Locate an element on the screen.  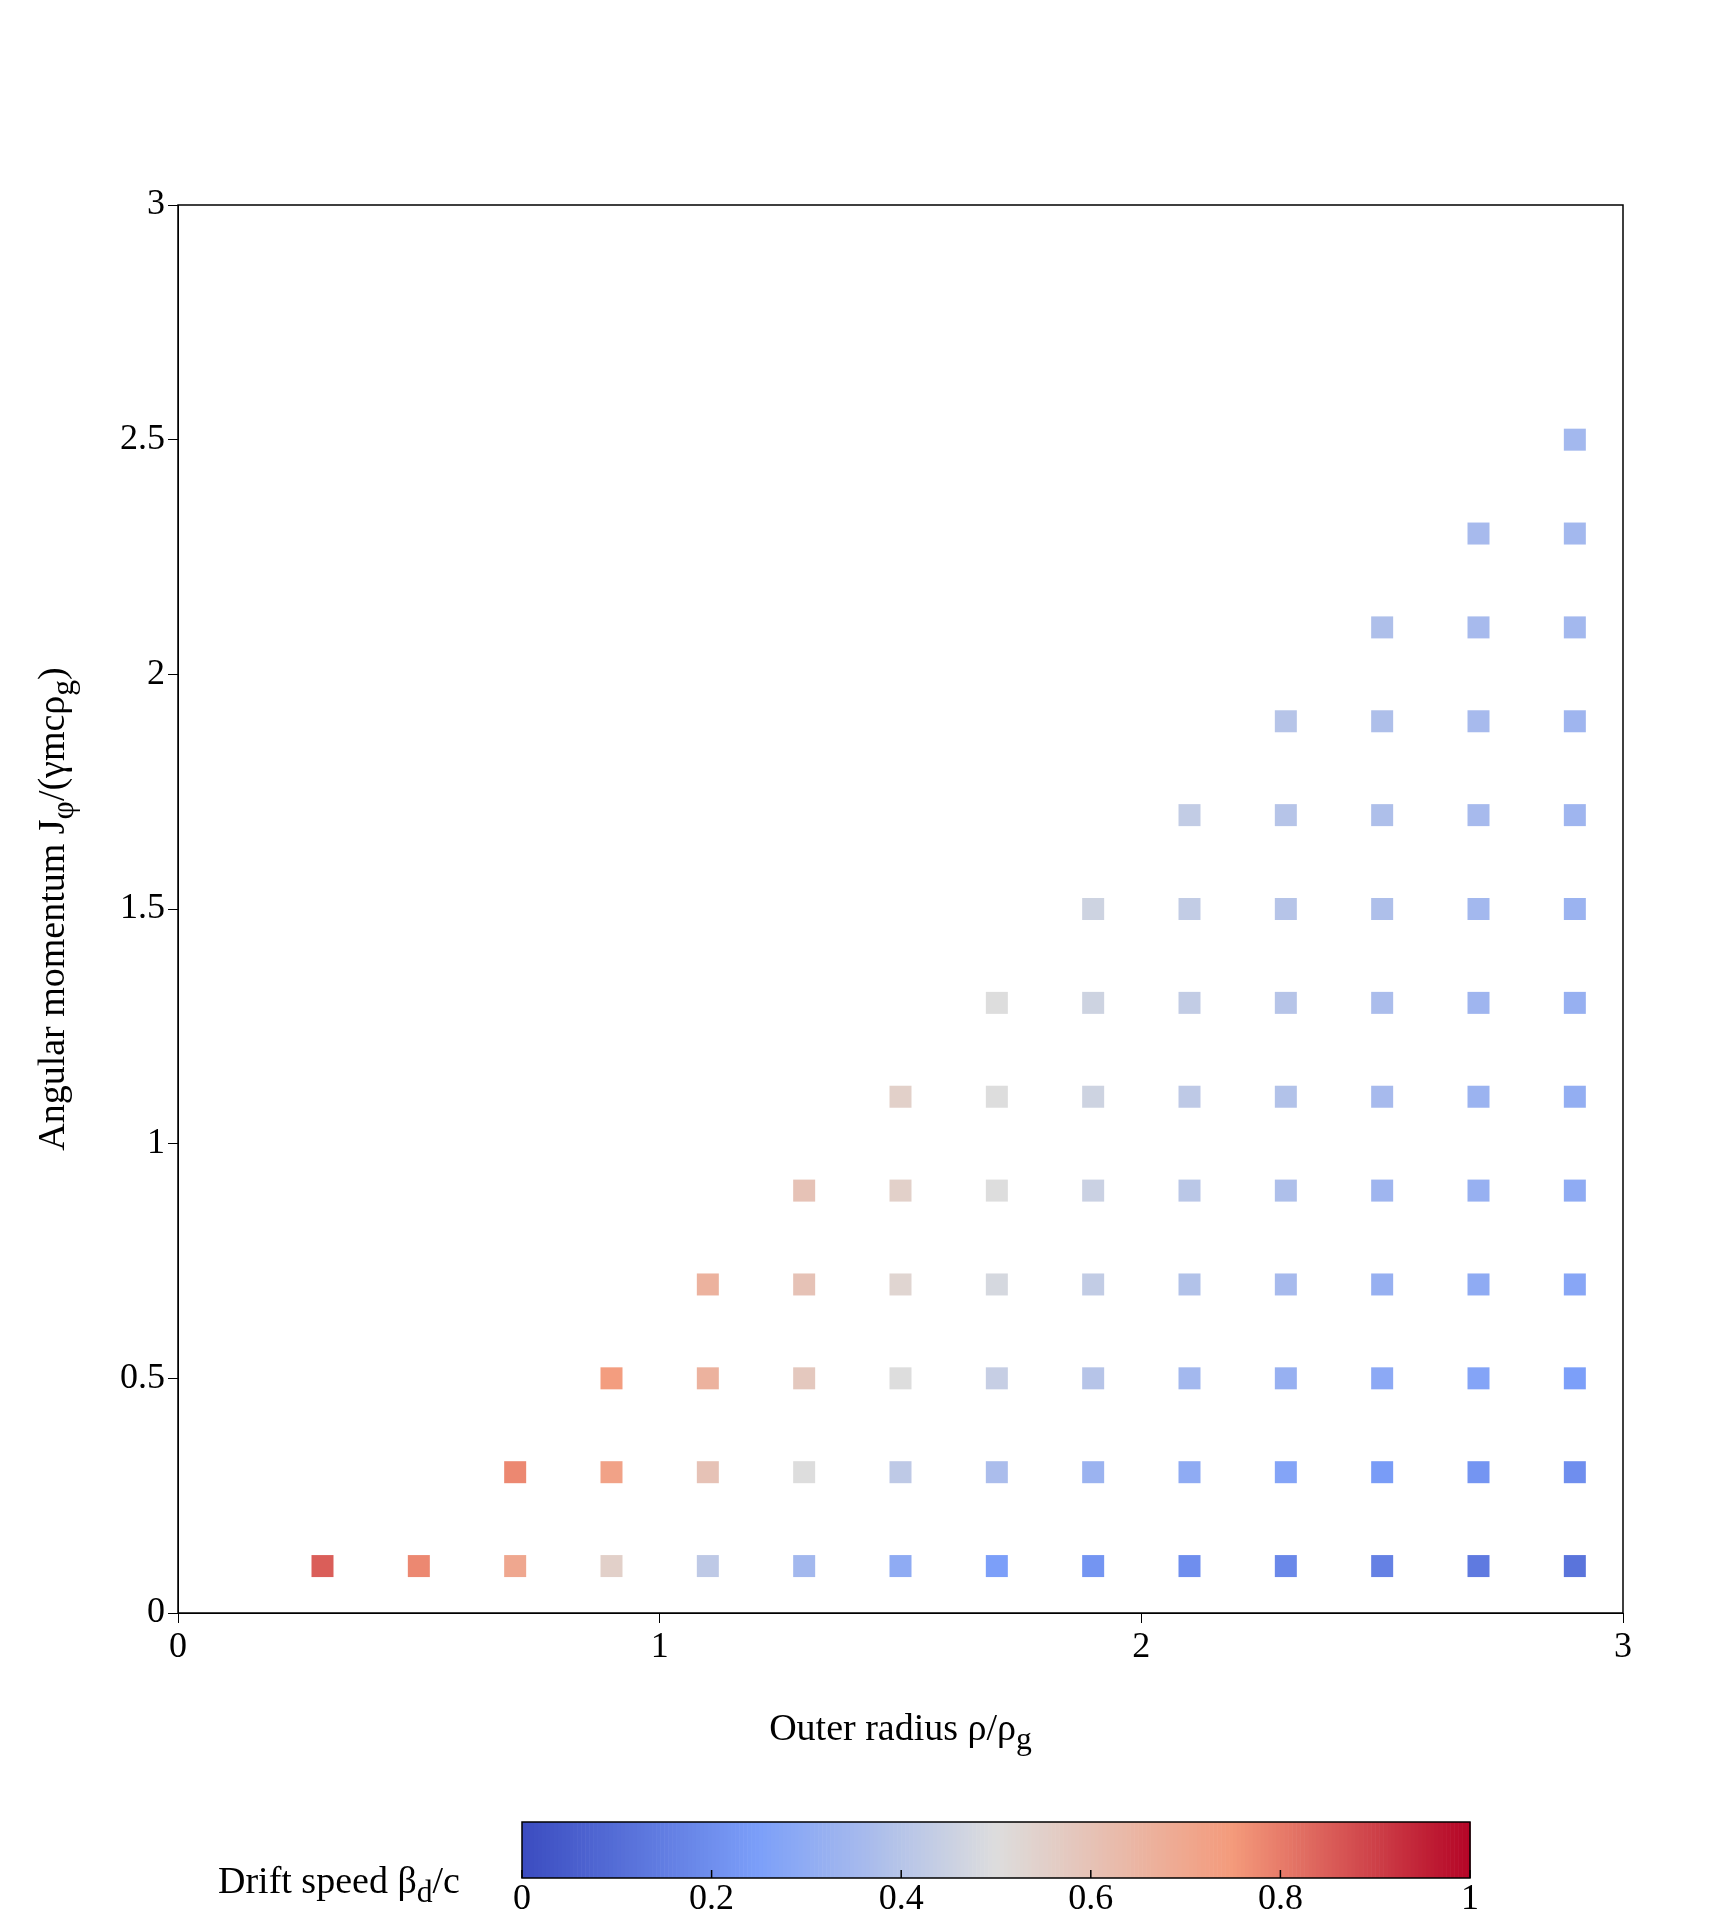
x-axis-title: Outer radius ρ/ρ$_{g}$ is located at coordinates (900, 1731).